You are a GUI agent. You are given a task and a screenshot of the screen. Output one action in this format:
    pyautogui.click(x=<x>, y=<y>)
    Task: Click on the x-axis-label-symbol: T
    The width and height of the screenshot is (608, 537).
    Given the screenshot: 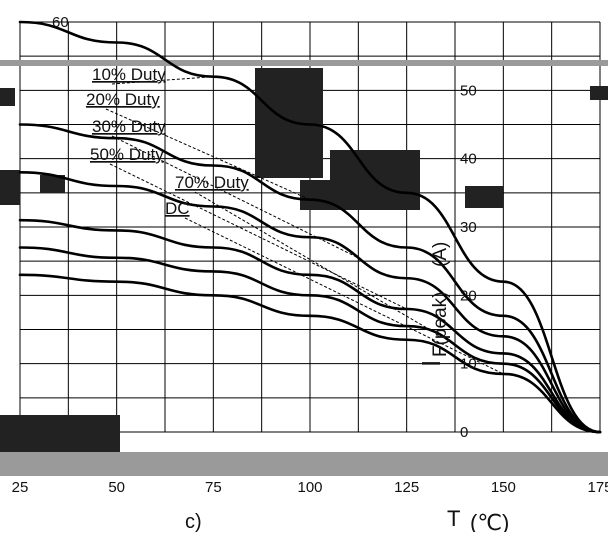 What is the action you would take?
    pyautogui.click(x=453, y=518)
    